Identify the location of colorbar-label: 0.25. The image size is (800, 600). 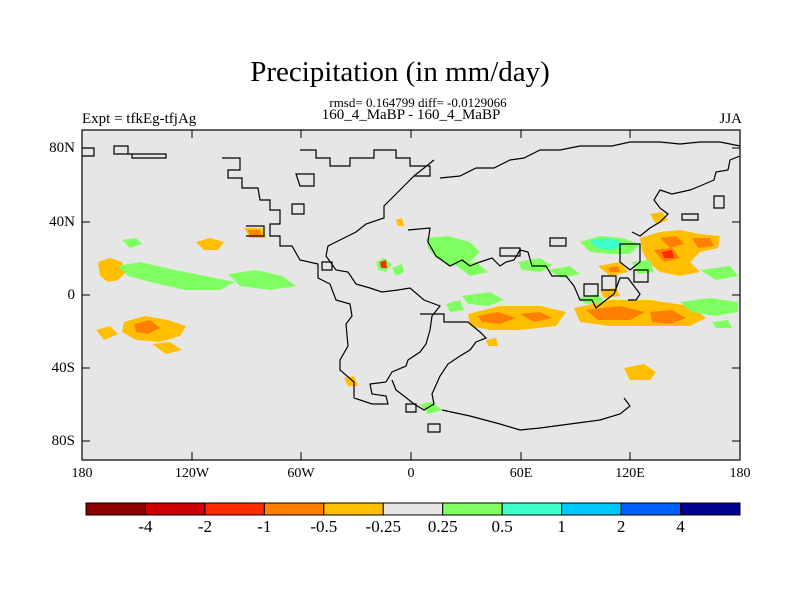
(442, 526).